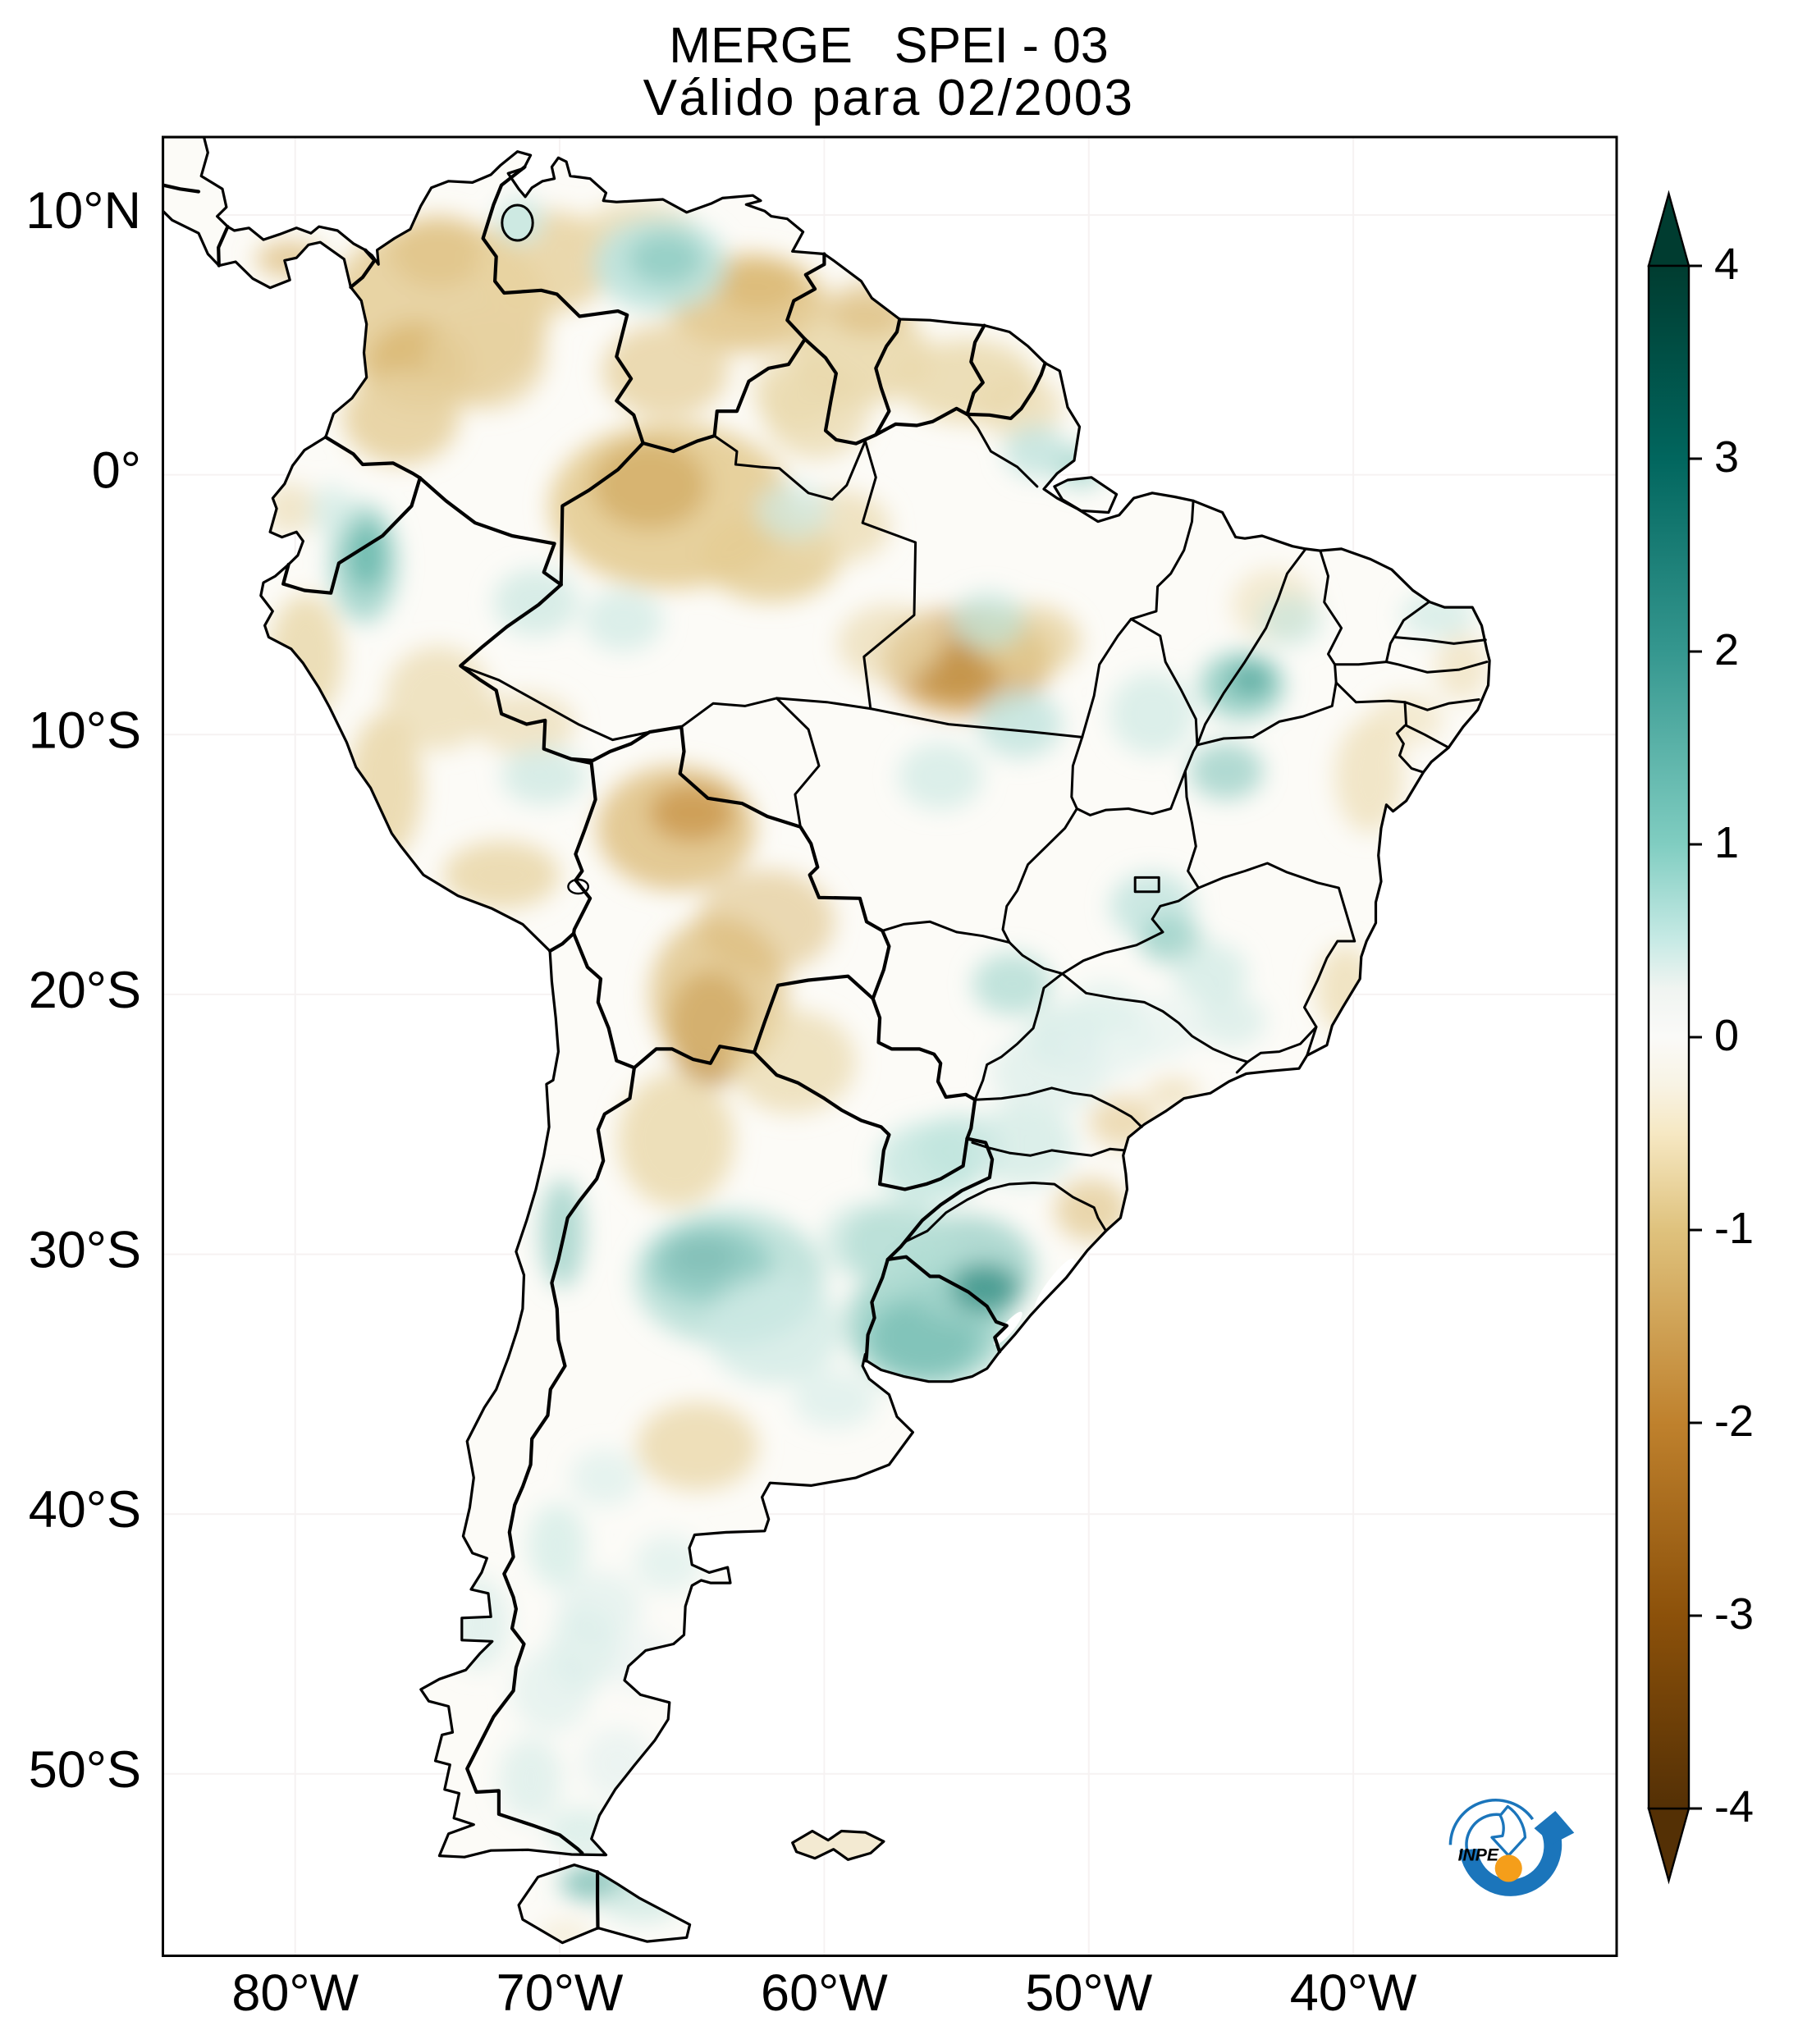 This screenshot has height=2044, width=1798. What do you see at coordinates (85, 730) in the screenshot?
I see `svg-text: 10°S` at bounding box center [85, 730].